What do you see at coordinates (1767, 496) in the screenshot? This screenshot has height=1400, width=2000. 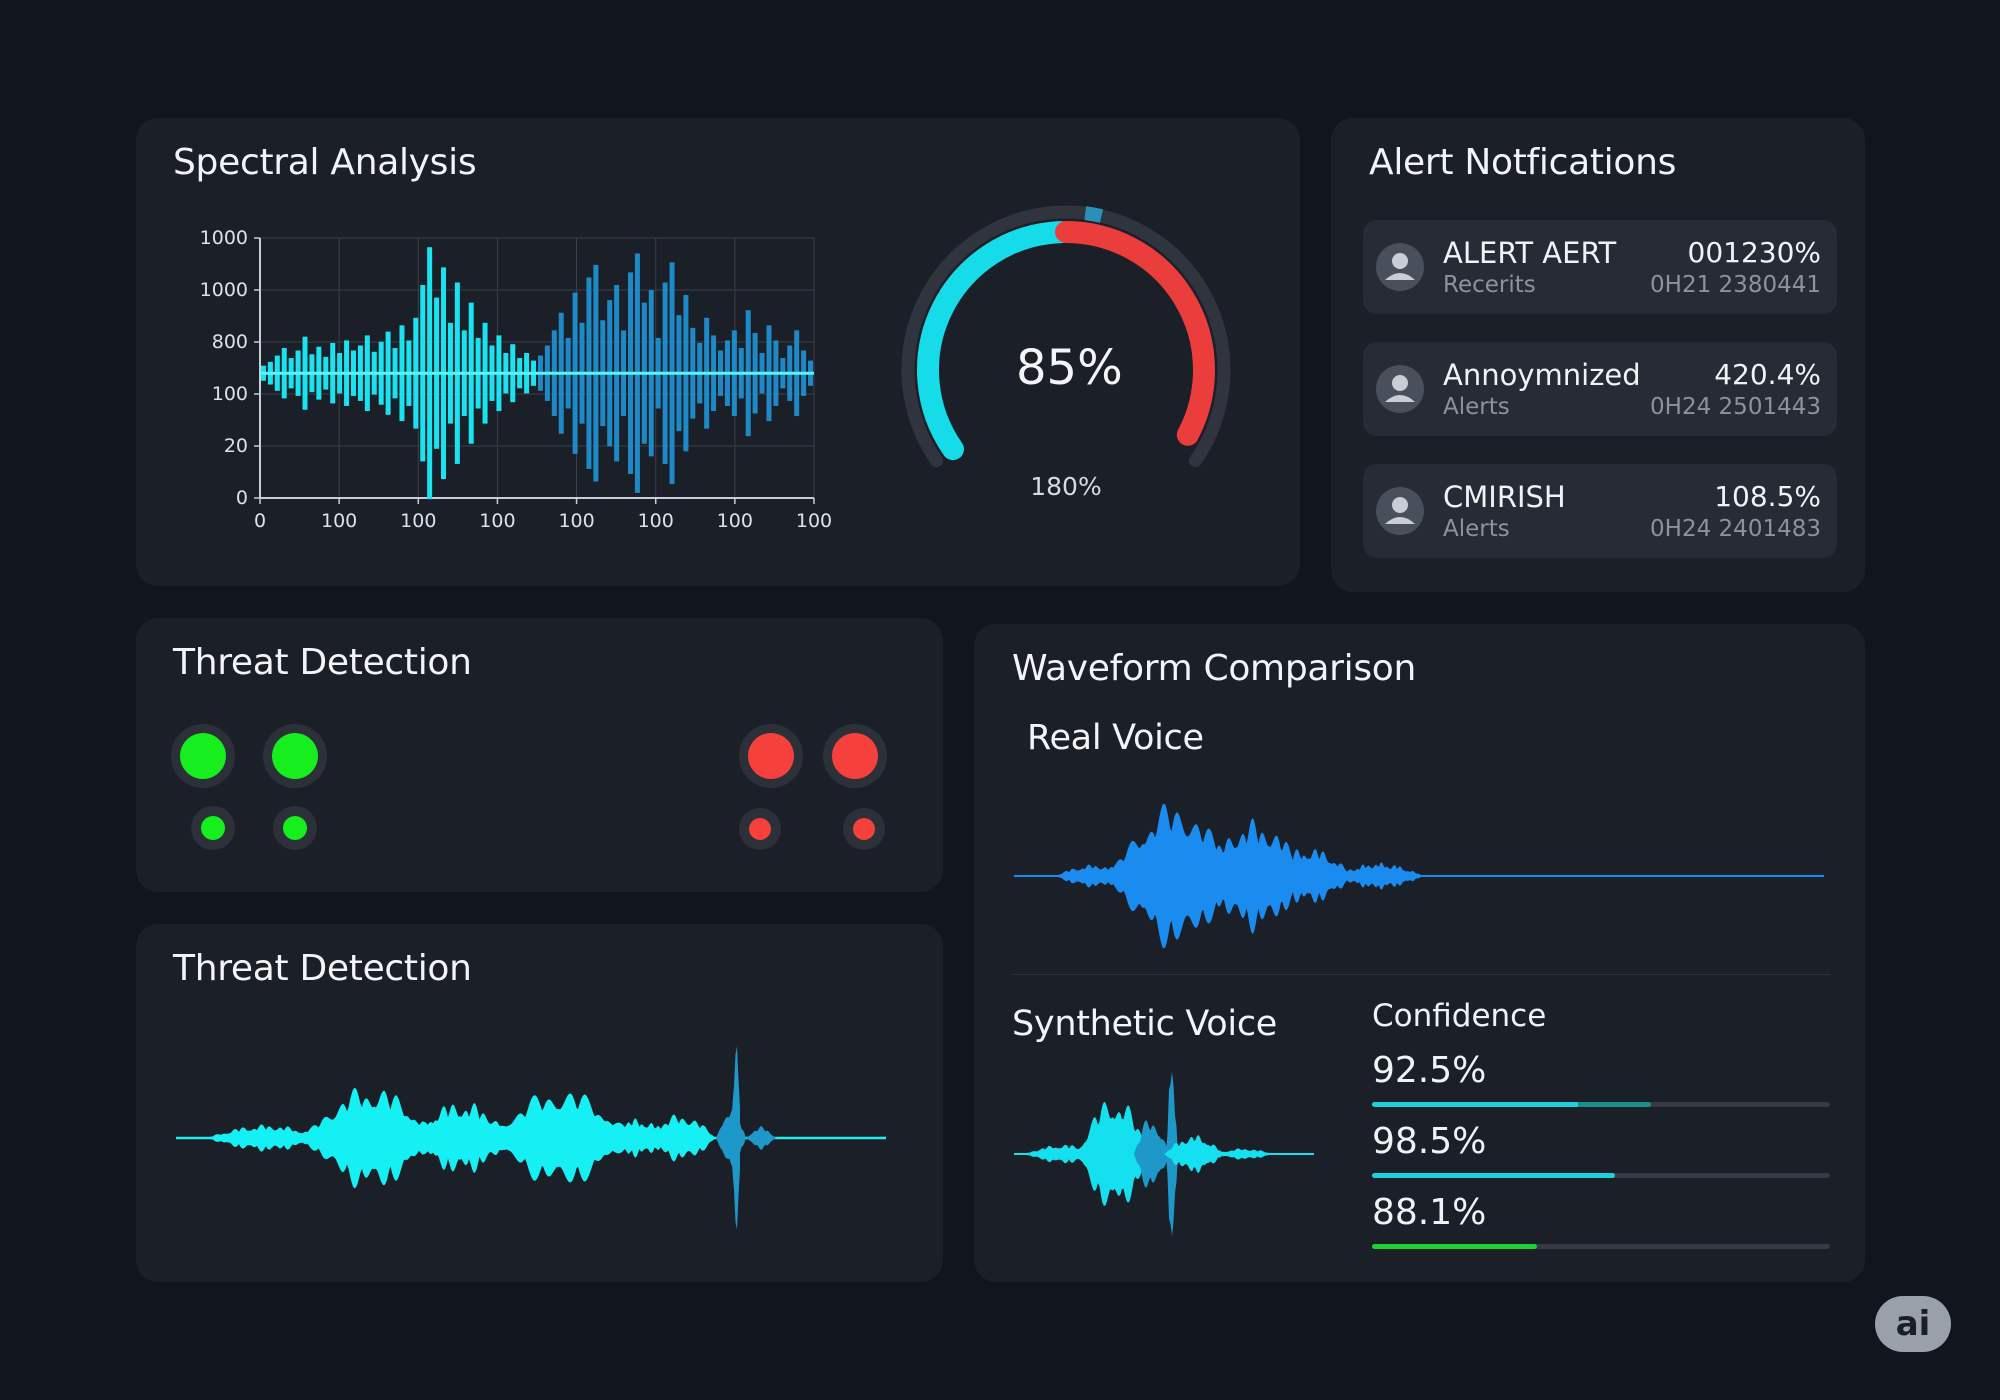 I see `alert-value: 108.5%` at bounding box center [1767, 496].